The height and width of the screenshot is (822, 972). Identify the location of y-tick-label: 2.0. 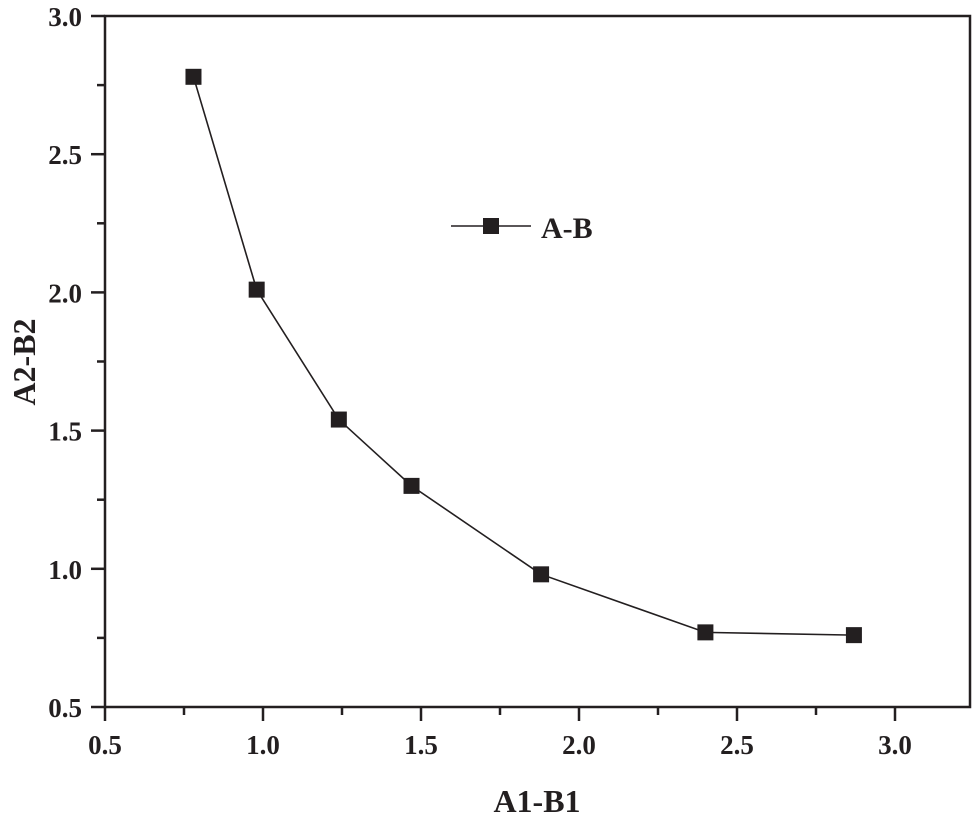
(65, 293).